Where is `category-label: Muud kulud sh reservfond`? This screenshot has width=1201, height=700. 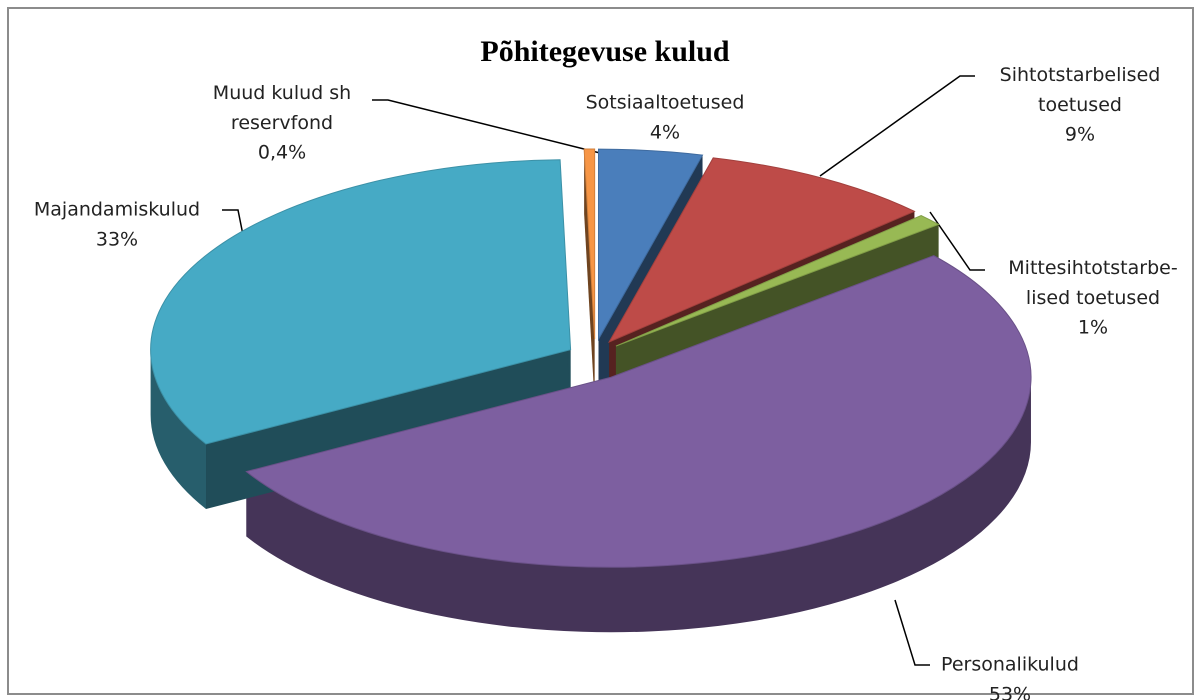
category-label: Muud kulud sh reservfond is located at coordinates (282, 108).